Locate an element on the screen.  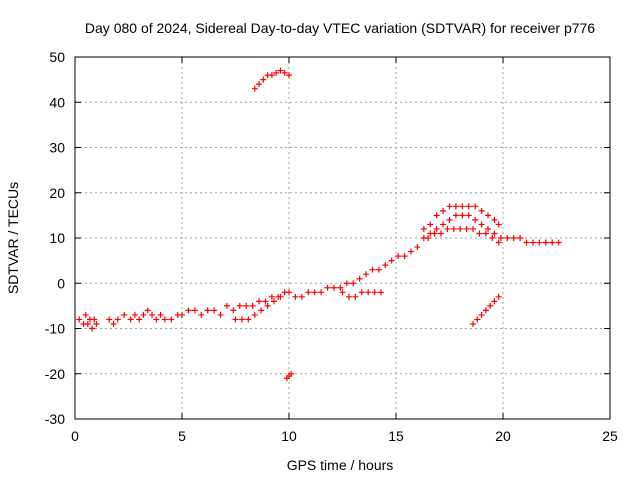
y-tick-label: 10 is located at coordinates (57, 238).